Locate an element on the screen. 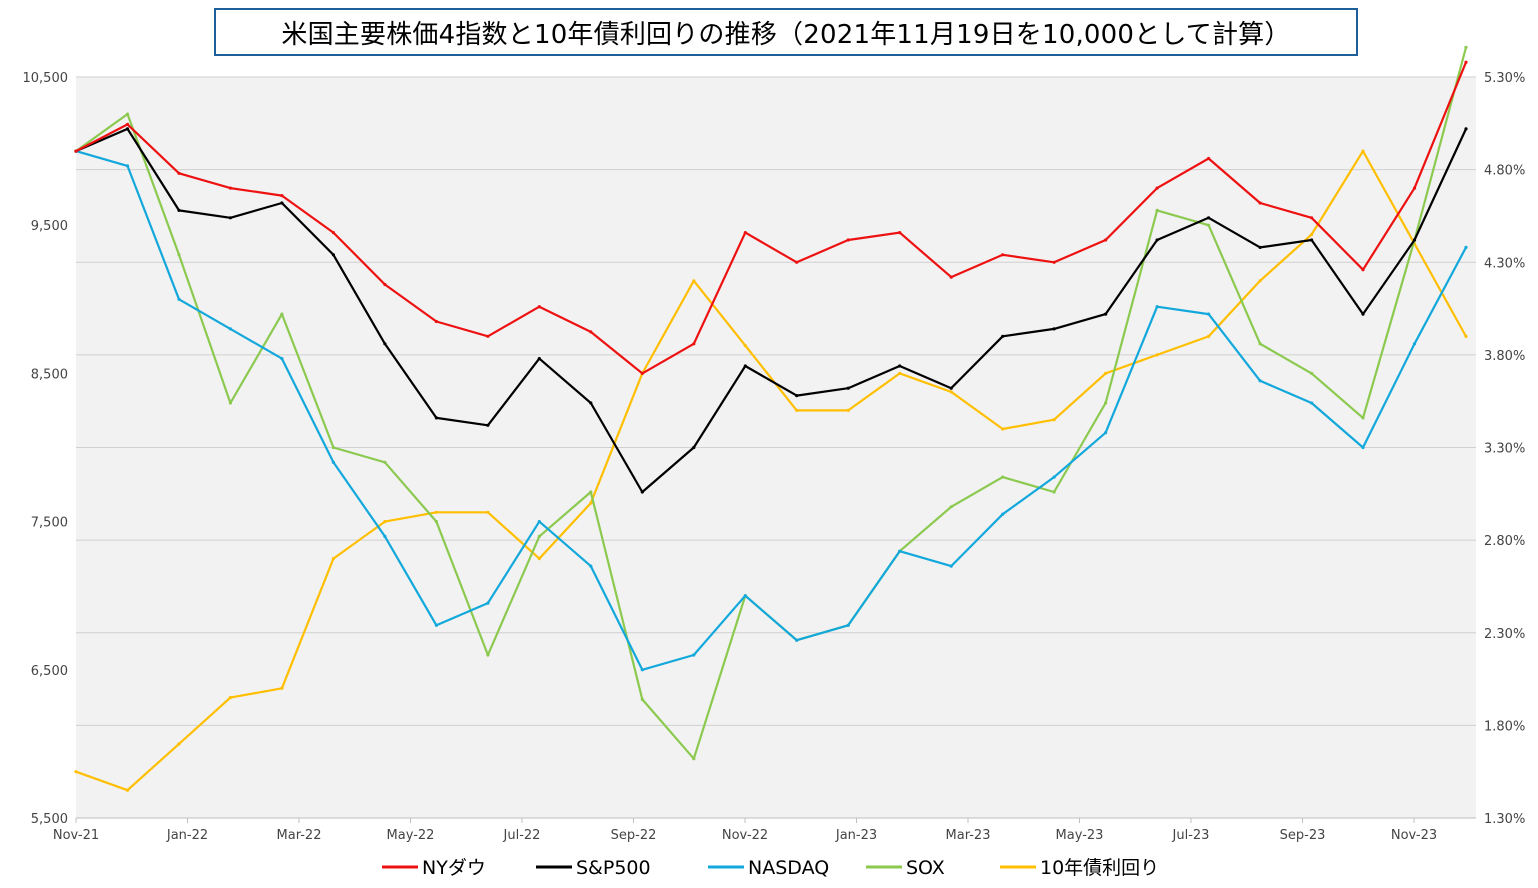 This screenshot has width=1538, height=888. x-tick-label: May-22 is located at coordinates (411, 835).